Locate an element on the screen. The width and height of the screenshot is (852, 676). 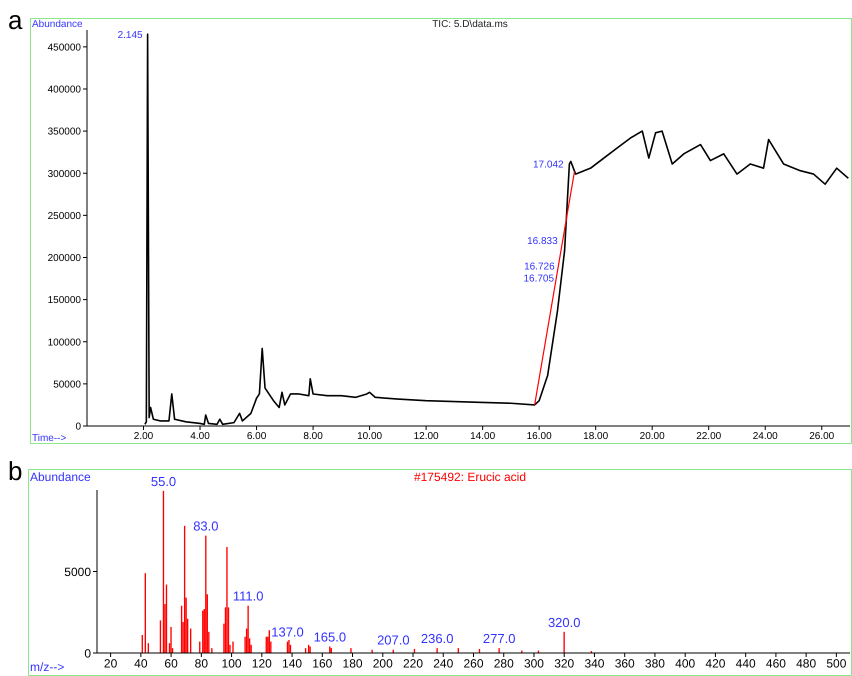
x-tick-label: 8.00 is located at coordinates (313, 436).